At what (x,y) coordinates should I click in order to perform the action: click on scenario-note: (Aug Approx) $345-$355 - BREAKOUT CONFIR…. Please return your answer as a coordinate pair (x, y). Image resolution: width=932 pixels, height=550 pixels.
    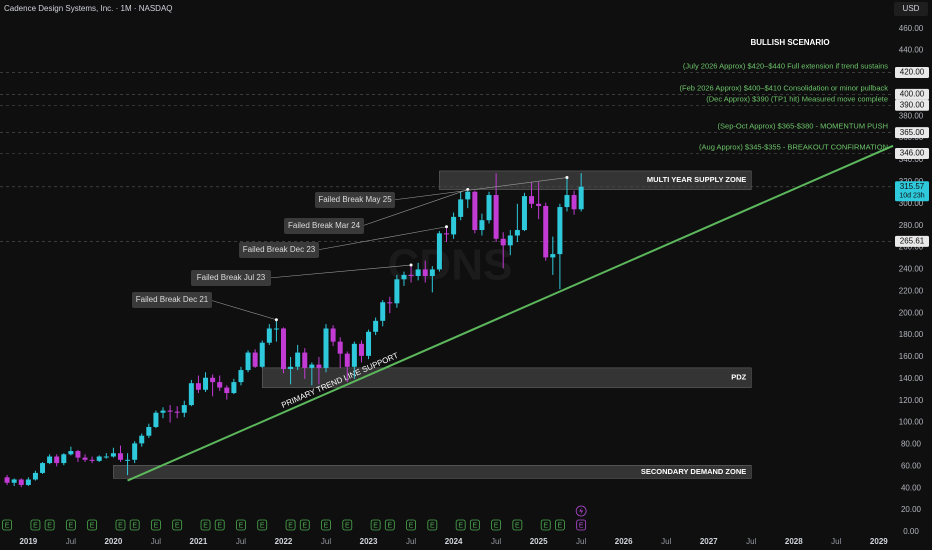
    Looking at the image, I should click on (793, 146).